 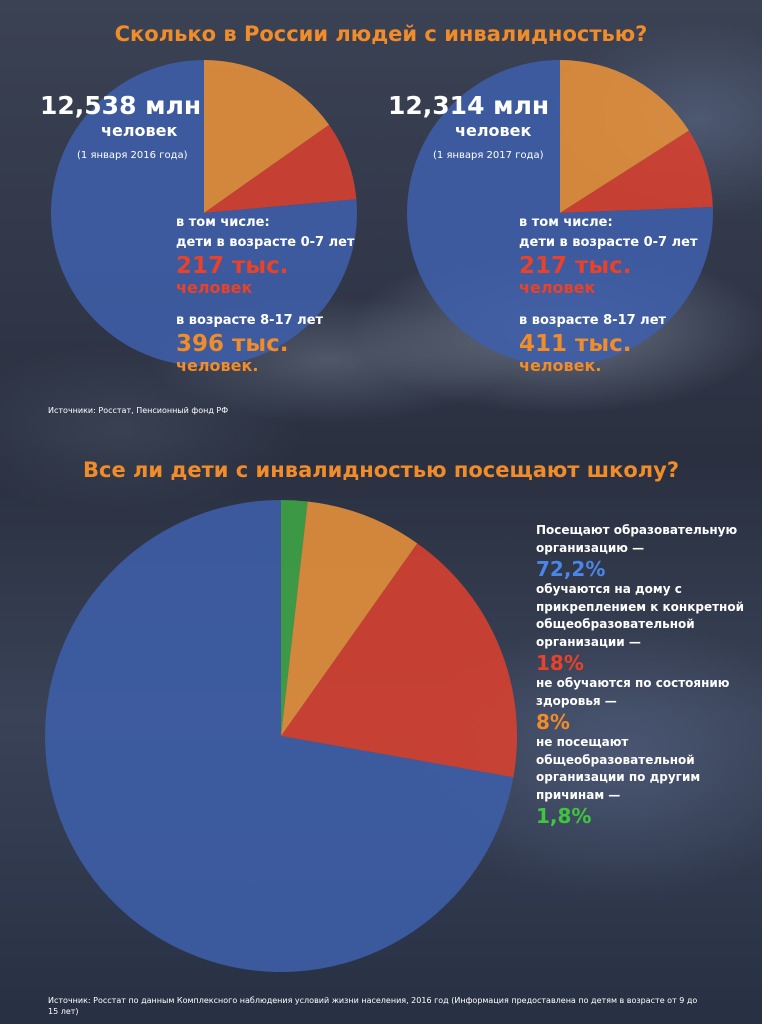 What do you see at coordinates (560, 663) in the screenshot?
I see `legend-pct-home: 18%` at bounding box center [560, 663].